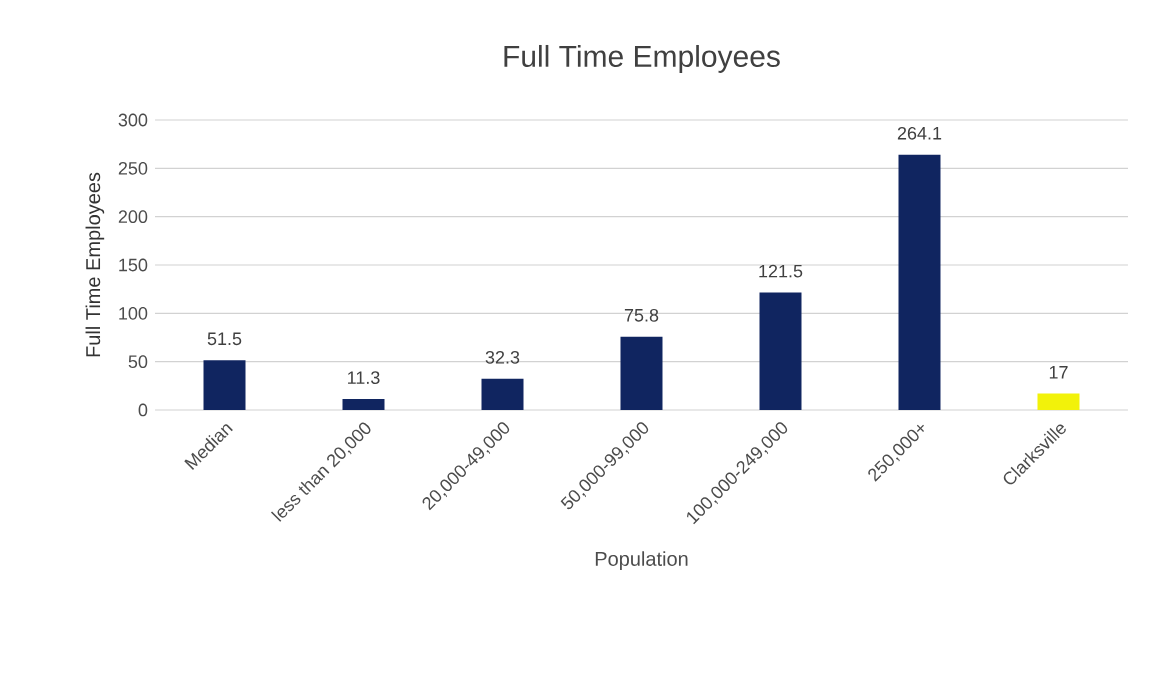 This screenshot has width=1158, height=673. I want to click on data-label: 75.8, so click(641, 315).